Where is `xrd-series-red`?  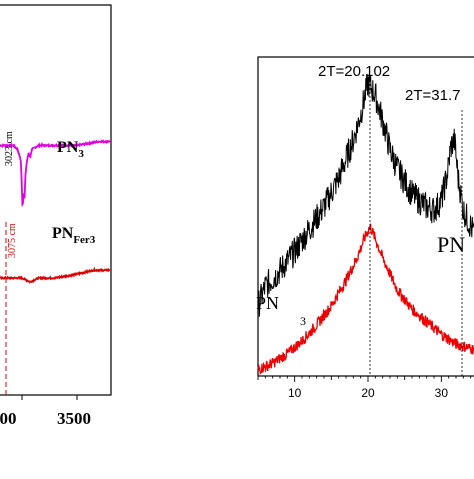
xrd-series-red is located at coordinates (365, 299).